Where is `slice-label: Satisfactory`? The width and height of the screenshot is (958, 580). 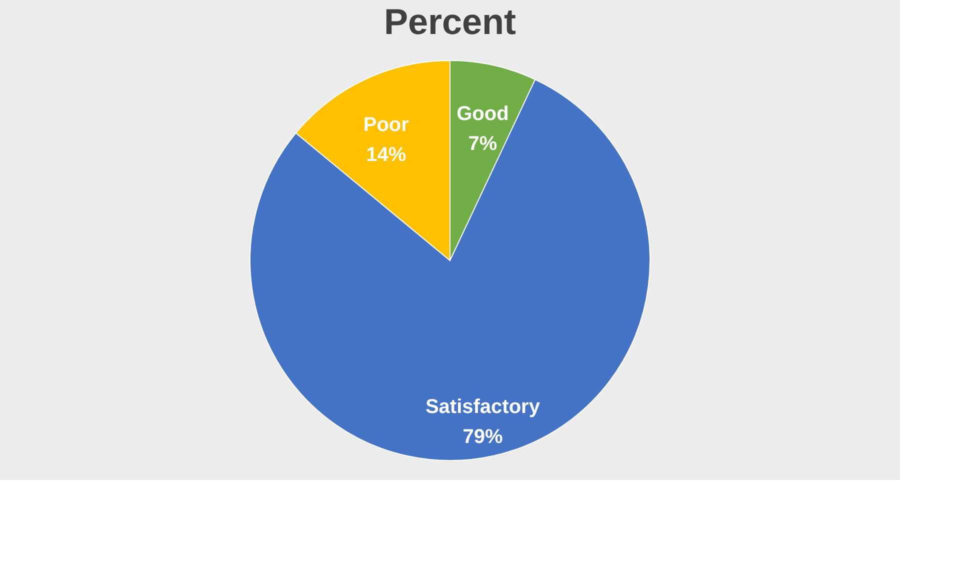
slice-label: Satisfactory is located at coordinates (483, 407).